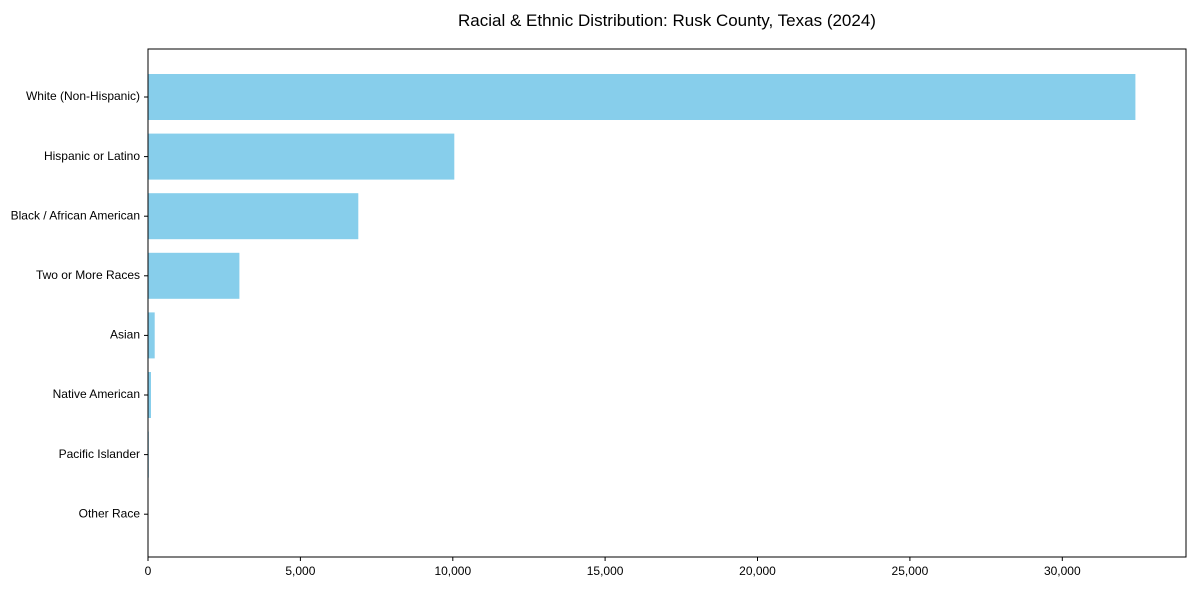 The image size is (1200, 600). What do you see at coordinates (757, 571) in the screenshot?
I see `x-tick-label: 20,000` at bounding box center [757, 571].